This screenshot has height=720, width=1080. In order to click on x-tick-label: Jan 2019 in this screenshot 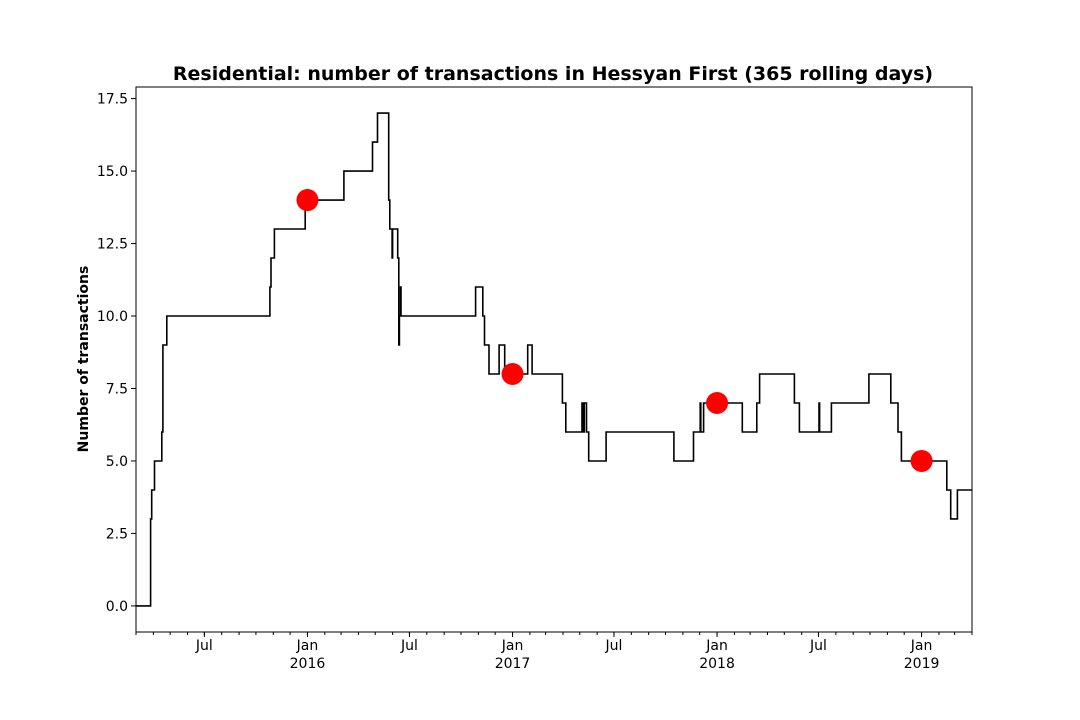, I will do `click(922, 655)`.